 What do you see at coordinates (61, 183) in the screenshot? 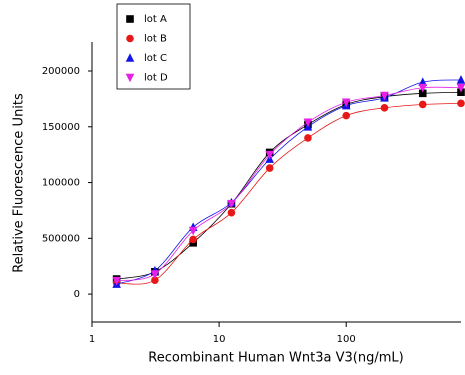
I see `y-tick-label: 100000` at bounding box center [61, 183].